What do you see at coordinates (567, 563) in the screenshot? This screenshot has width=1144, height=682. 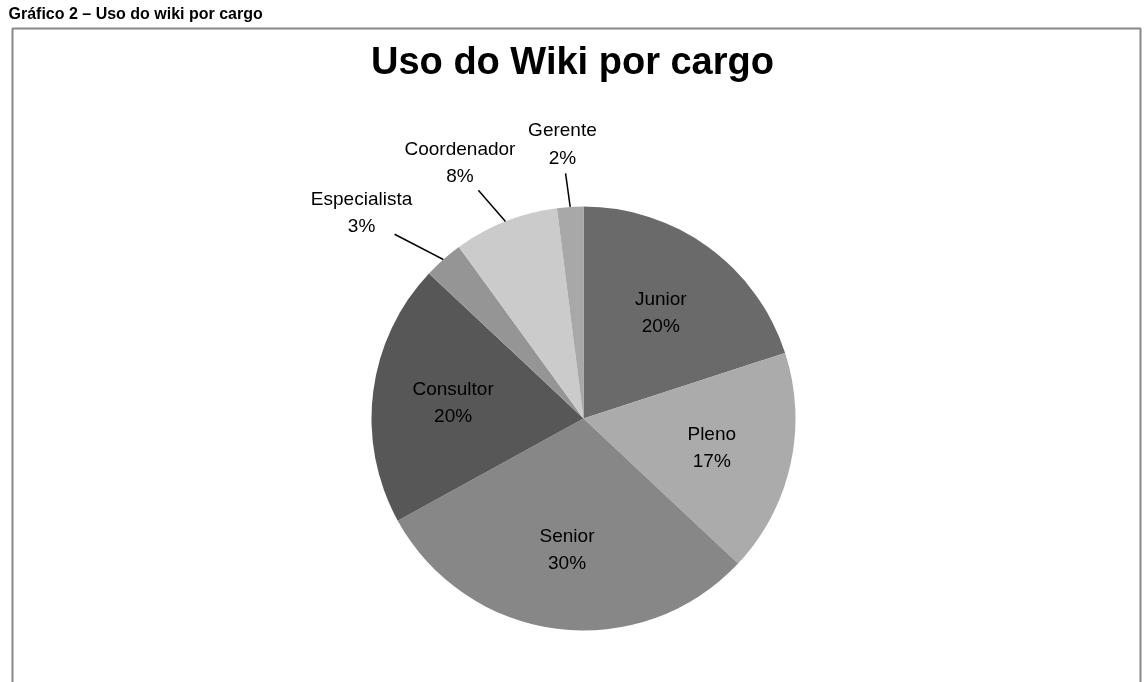 I see `data-label: 30%` at bounding box center [567, 563].